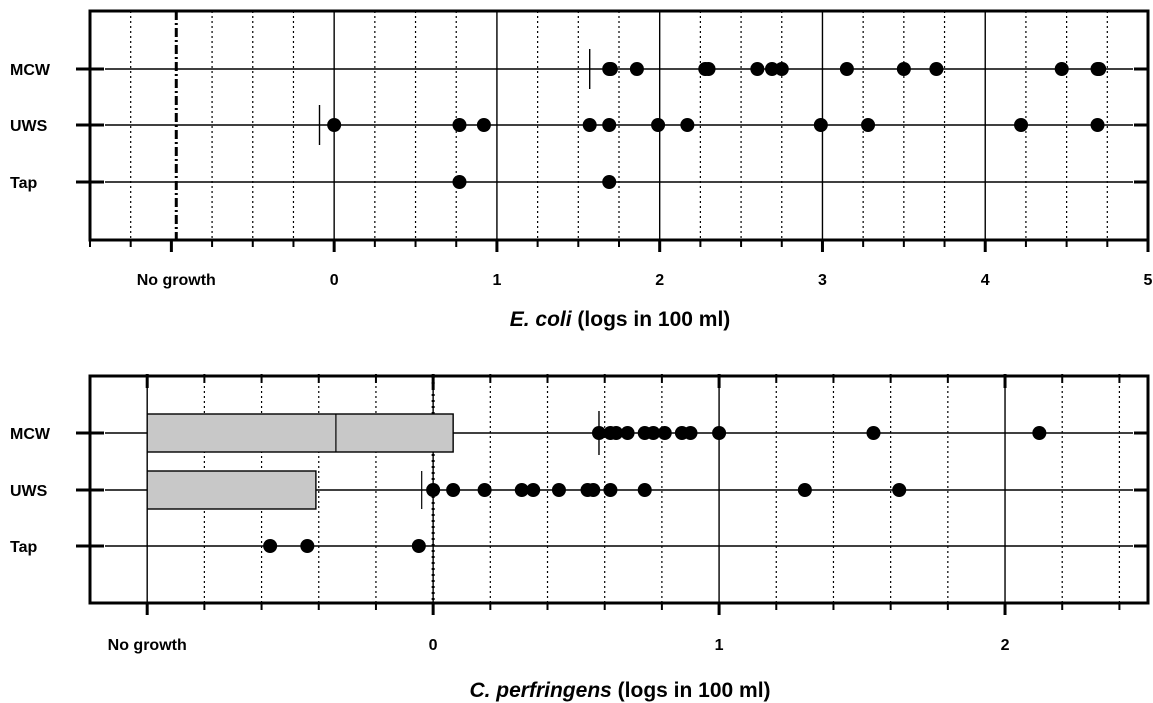 The image size is (1153, 703). I want to click on x-axis-title: E. coli (logs in 100 ml), so click(620, 319).